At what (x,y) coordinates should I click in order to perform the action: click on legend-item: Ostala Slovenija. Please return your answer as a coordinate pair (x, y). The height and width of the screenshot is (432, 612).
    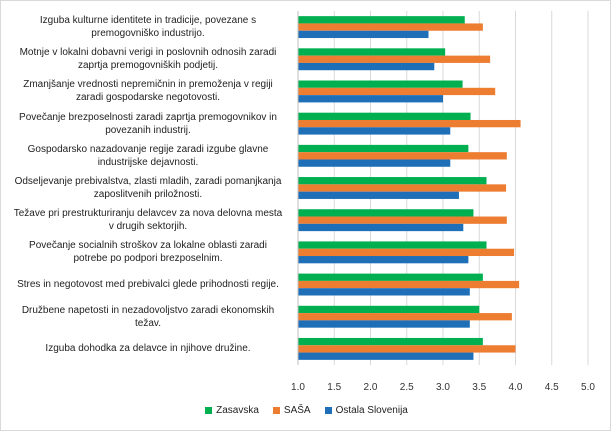
    Looking at the image, I should click on (366, 410).